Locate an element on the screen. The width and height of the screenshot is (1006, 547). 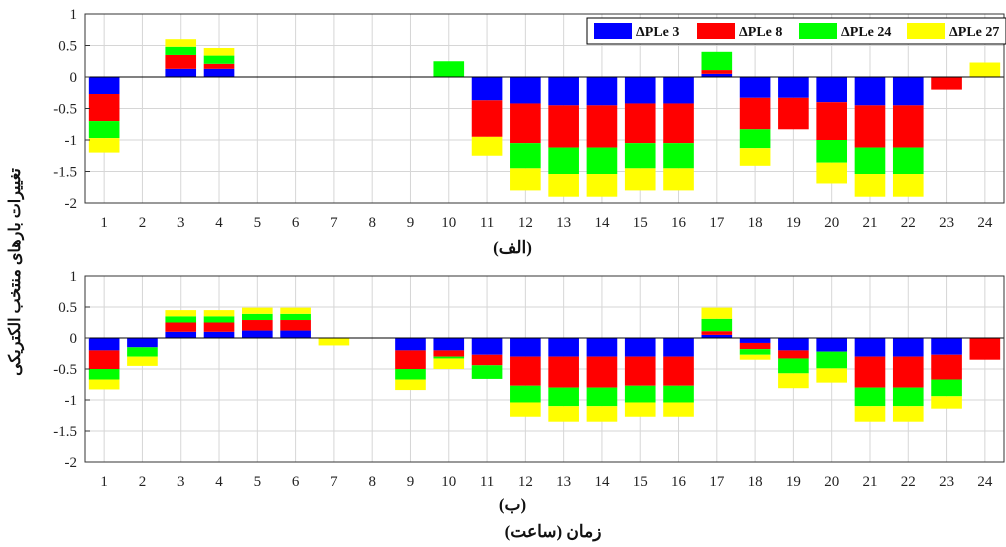
bar-b-h15-s0 is located at coordinates (640, 347).